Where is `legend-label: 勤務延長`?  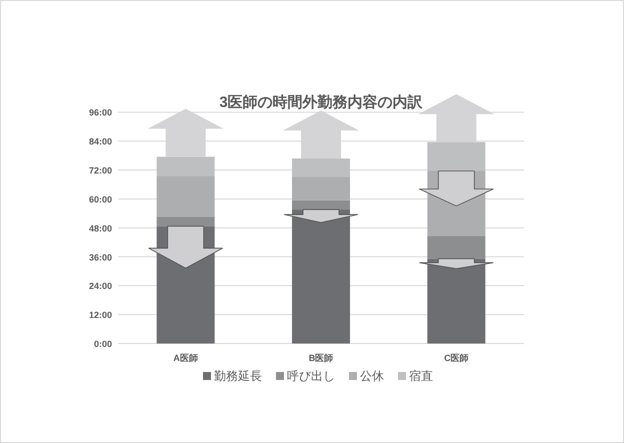 legend-label: 勤務延長 is located at coordinates (238, 376).